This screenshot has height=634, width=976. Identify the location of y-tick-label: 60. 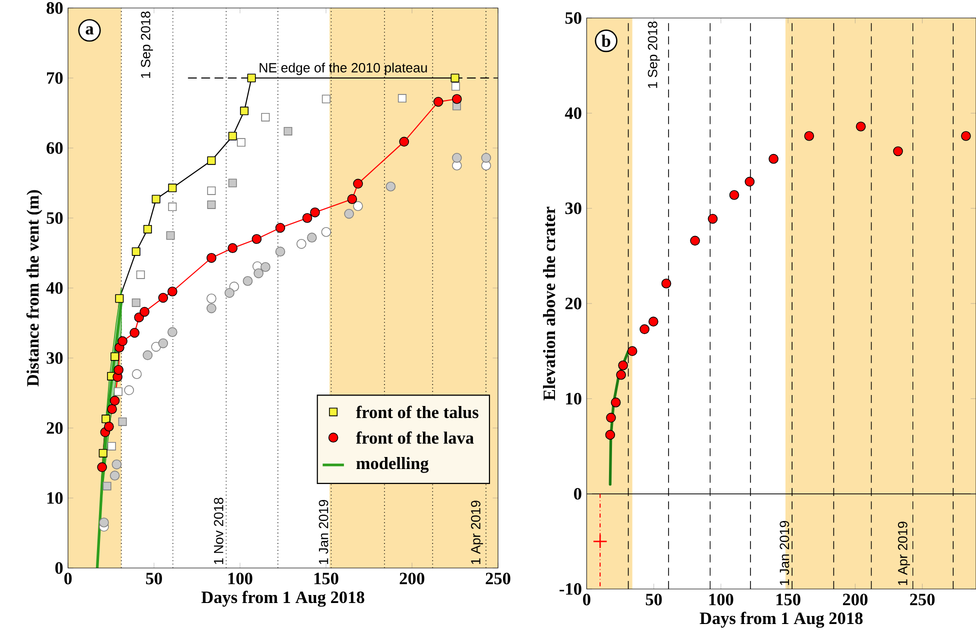
(54, 148).